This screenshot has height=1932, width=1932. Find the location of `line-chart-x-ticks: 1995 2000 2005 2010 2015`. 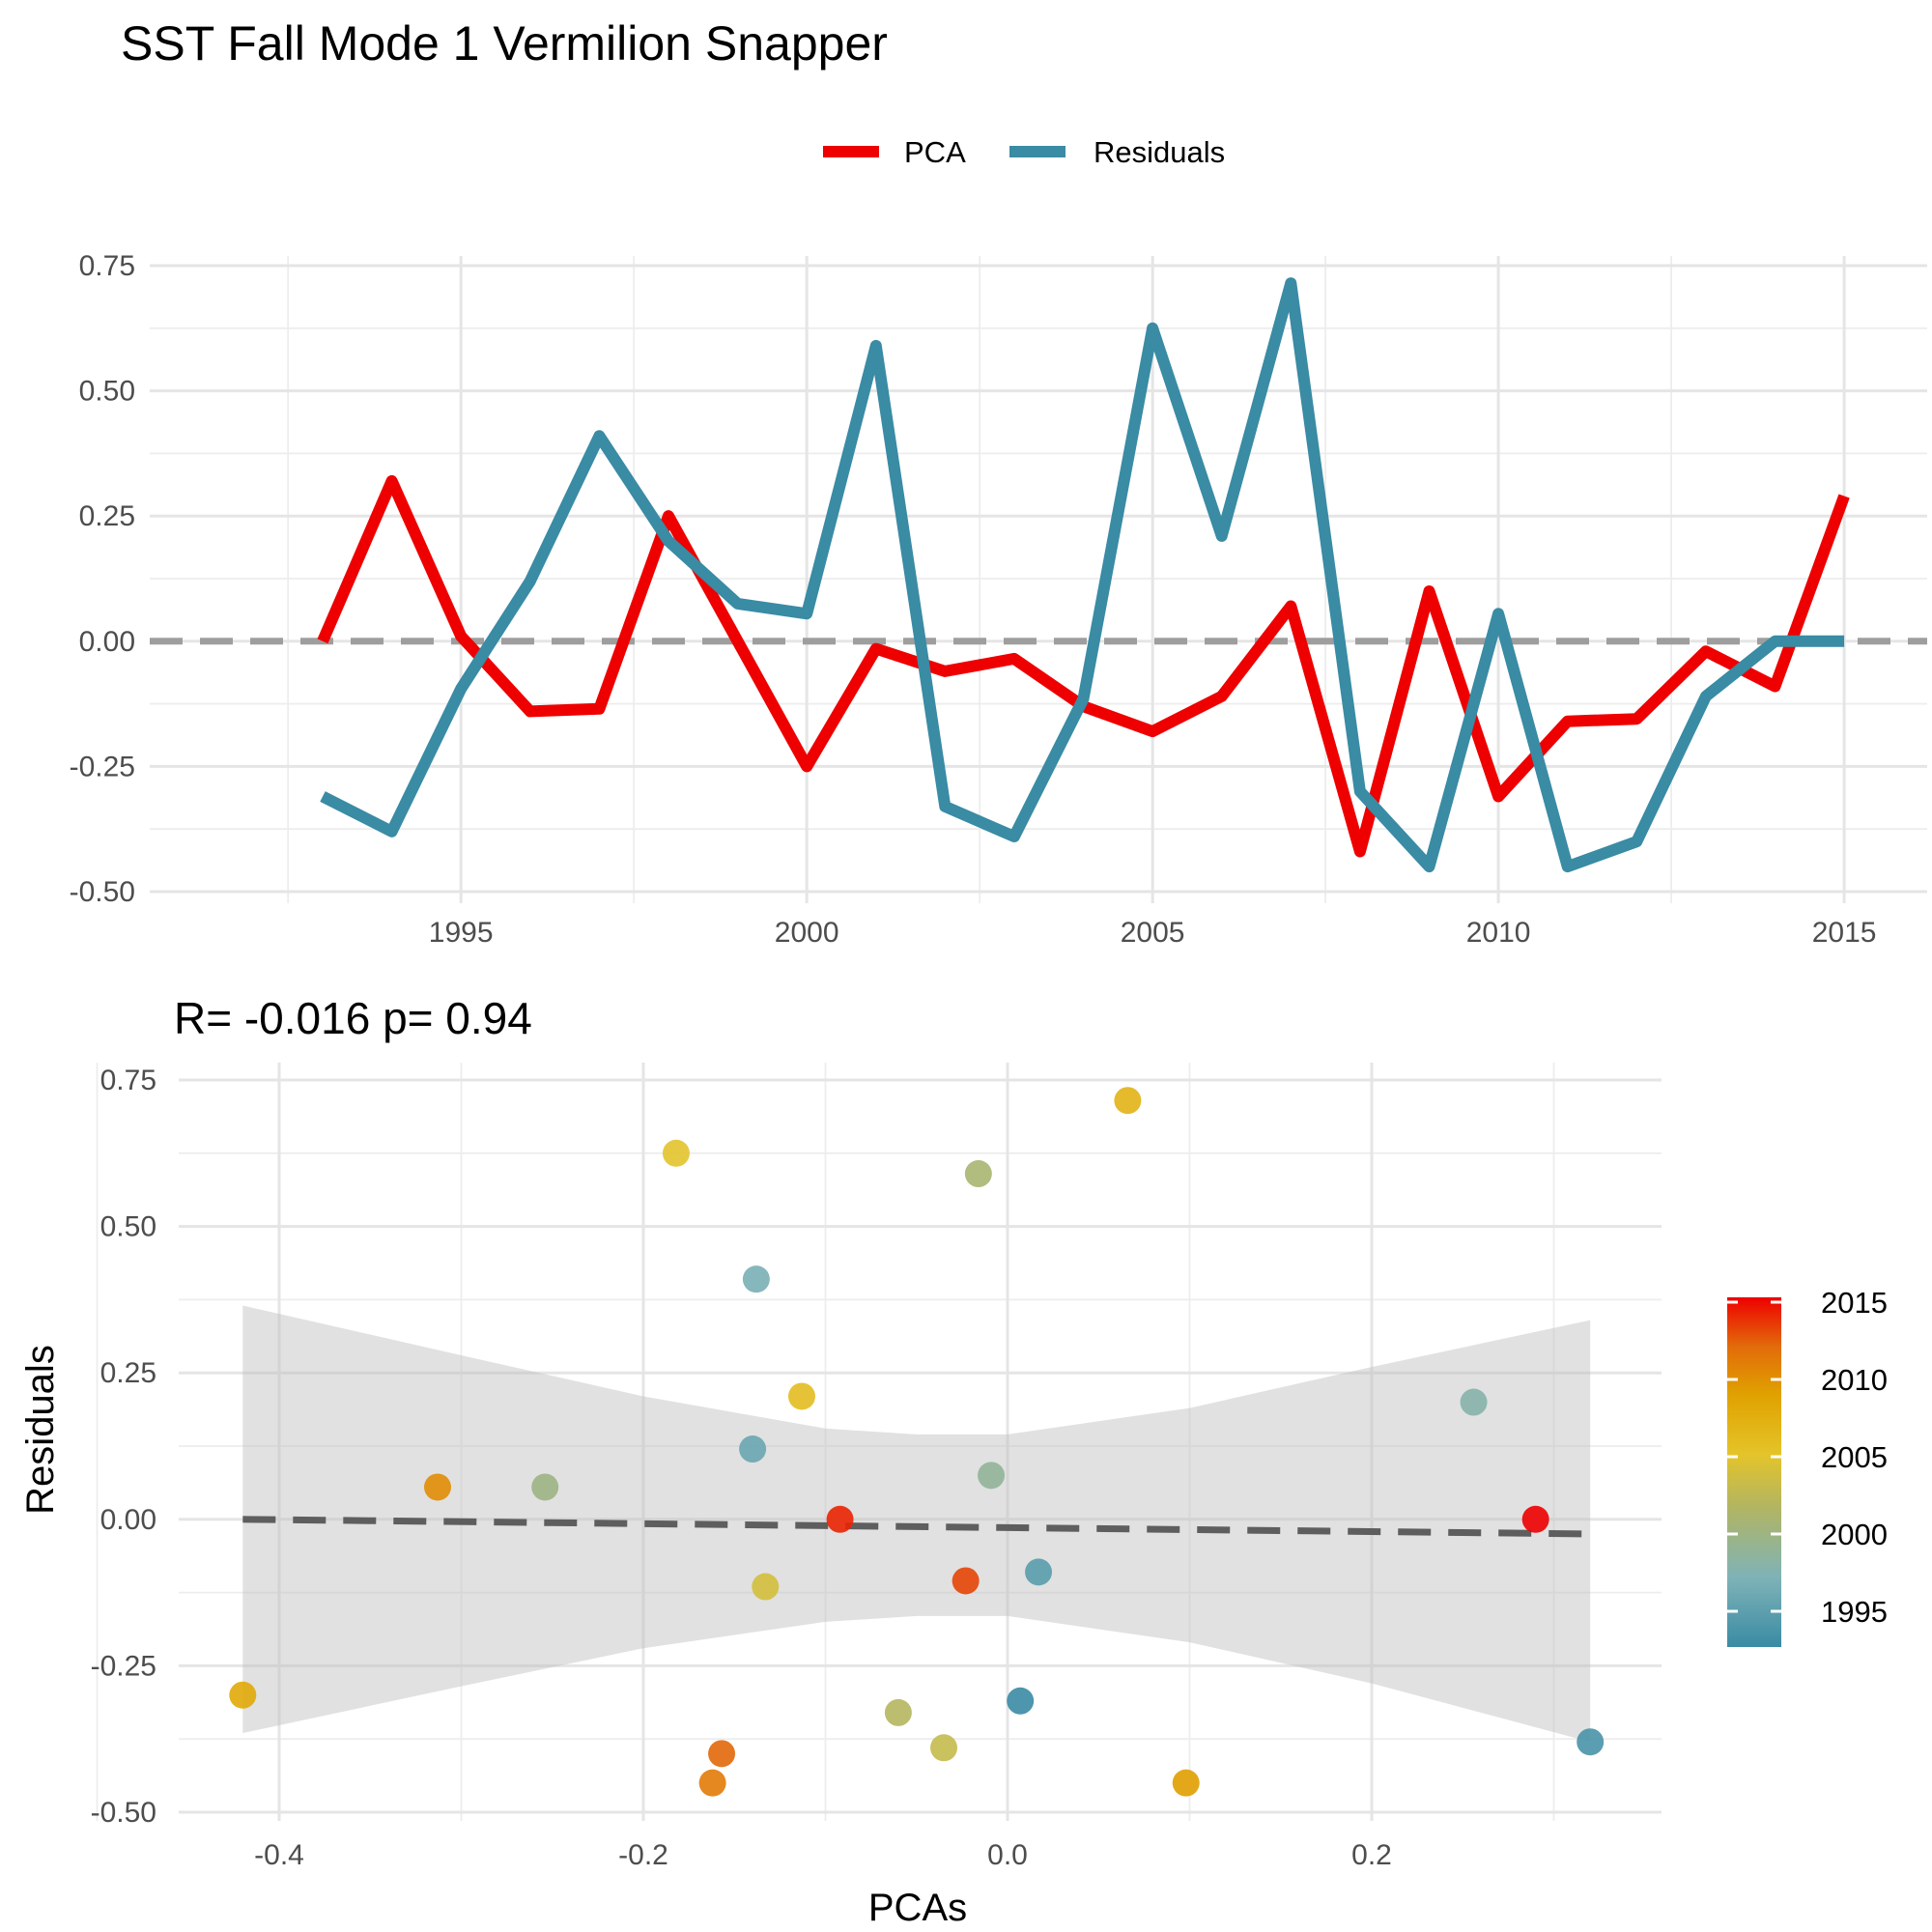

line-chart-x-ticks: 1995 2000 2005 2010 2015 is located at coordinates (1153, 933).